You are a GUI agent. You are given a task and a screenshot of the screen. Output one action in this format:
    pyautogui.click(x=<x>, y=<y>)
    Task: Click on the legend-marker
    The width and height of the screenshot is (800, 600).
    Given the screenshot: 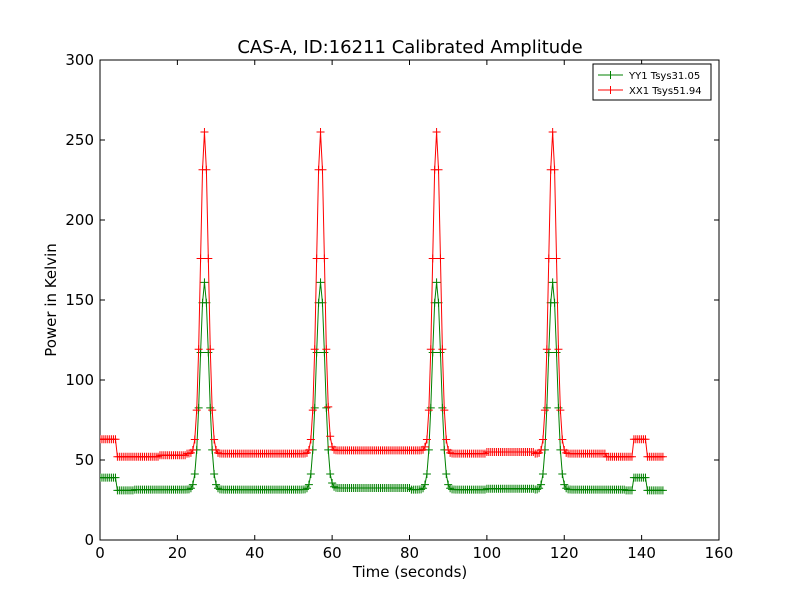 What is the action you would take?
    pyautogui.click(x=610, y=75)
    